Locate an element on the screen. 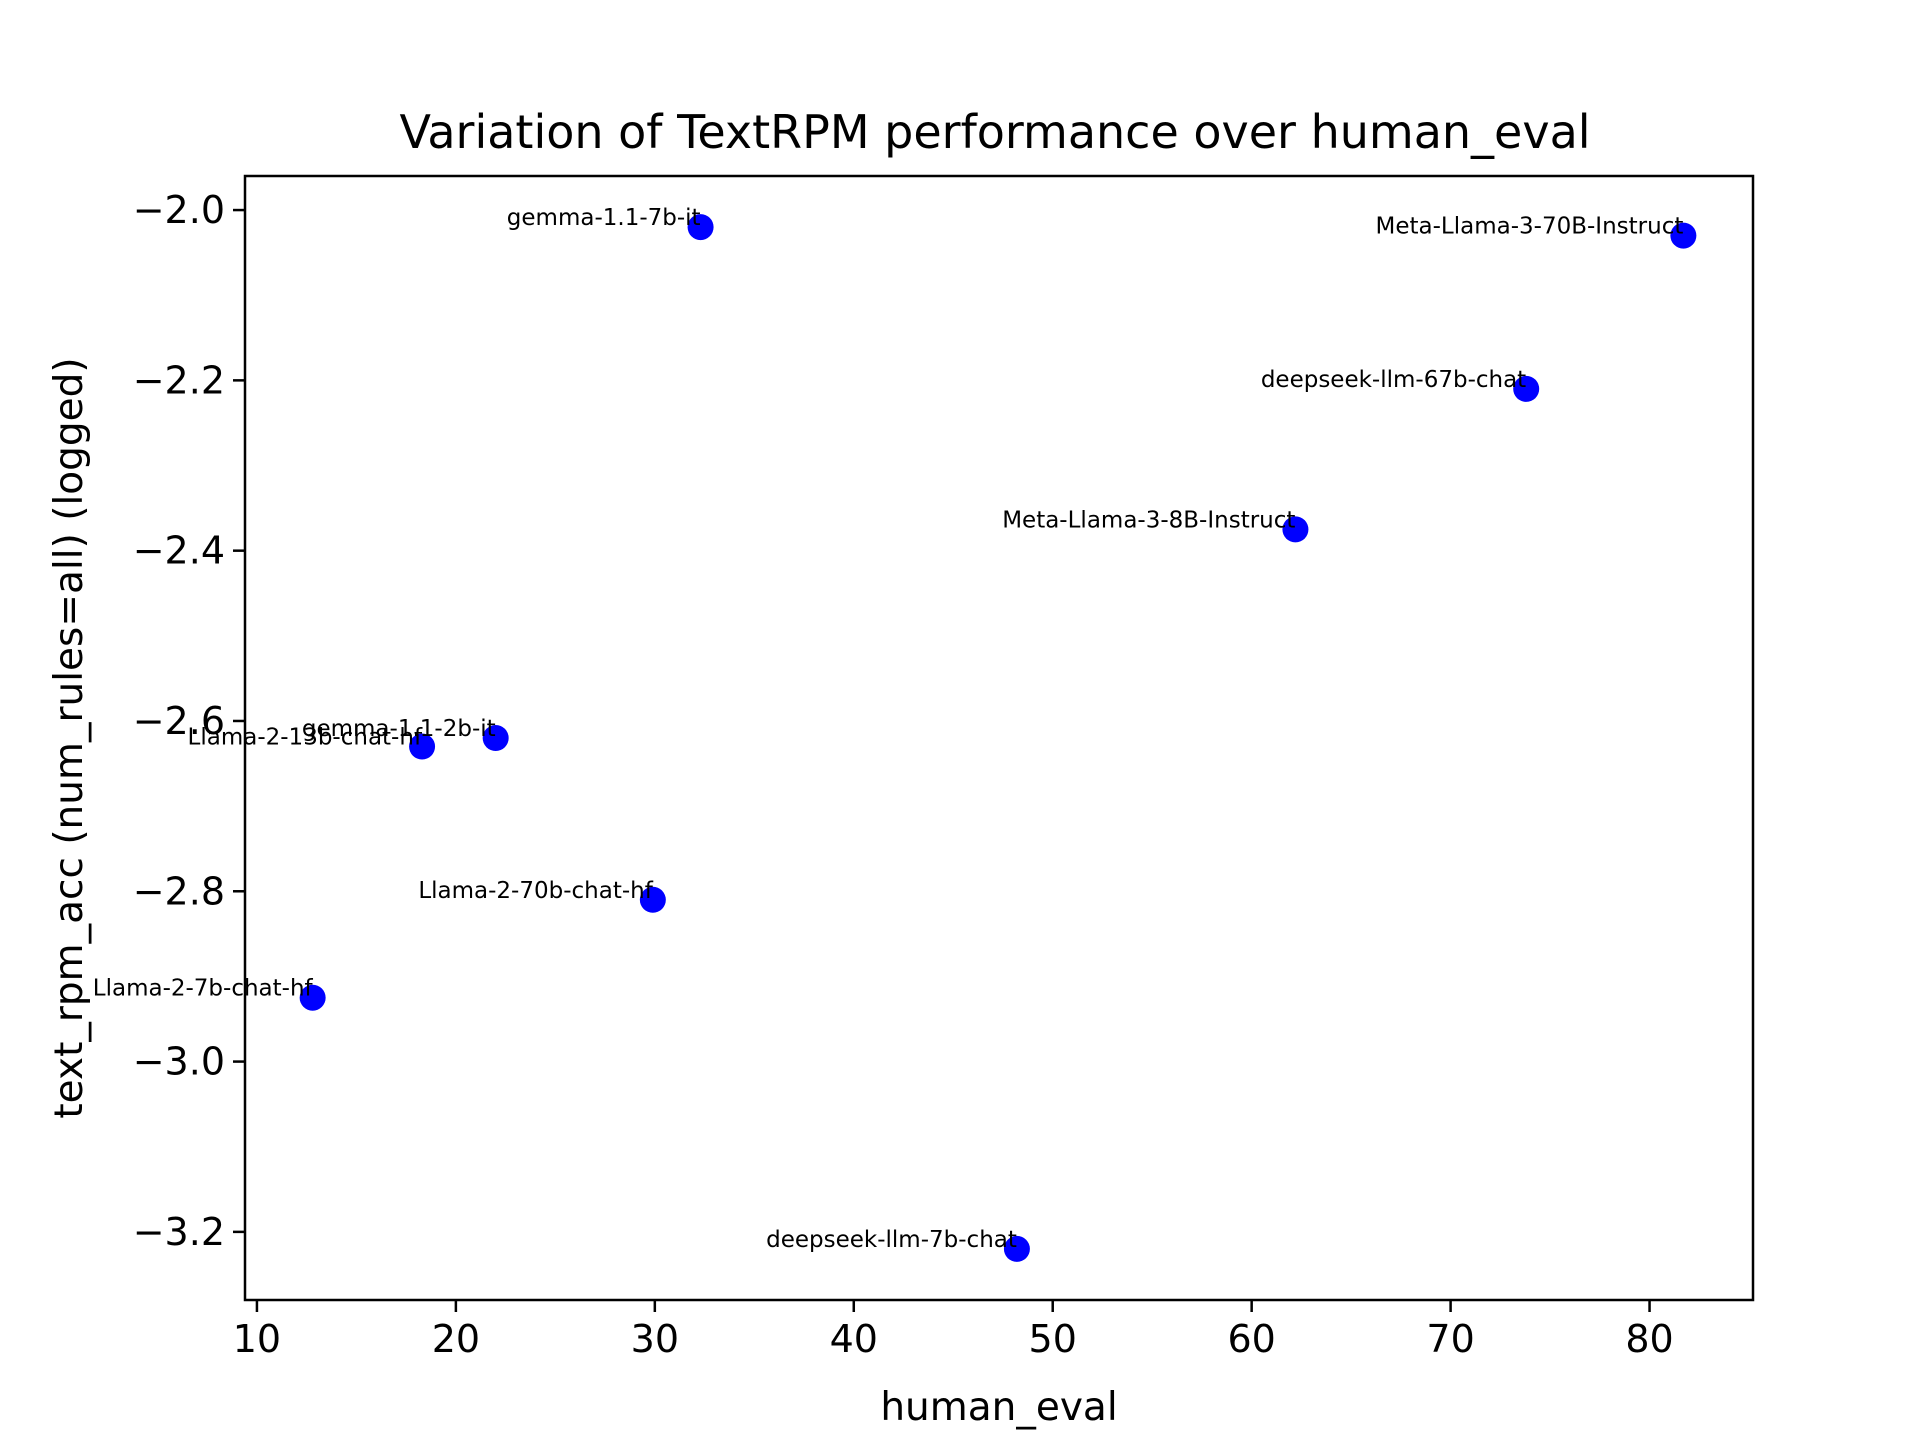 The height and width of the screenshot is (1440, 1920). data-point-label: Meta-Llama-3-8B-Instruct is located at coordinates (1148, 520).